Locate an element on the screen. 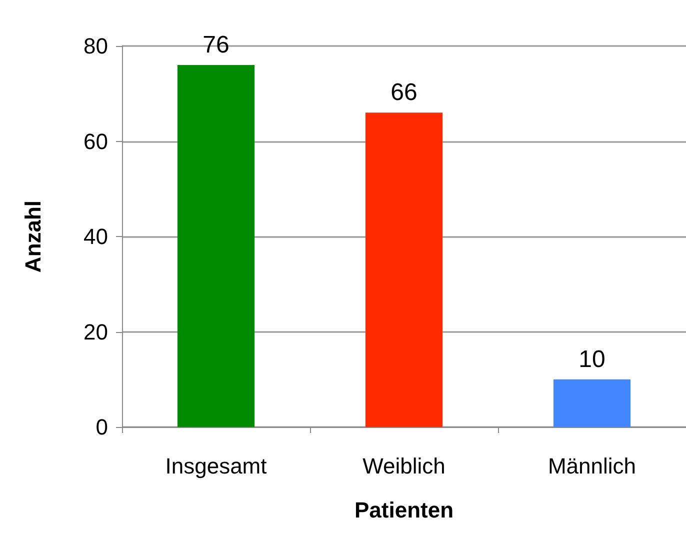  data-label: 76 is located at coordinates (216, 45).